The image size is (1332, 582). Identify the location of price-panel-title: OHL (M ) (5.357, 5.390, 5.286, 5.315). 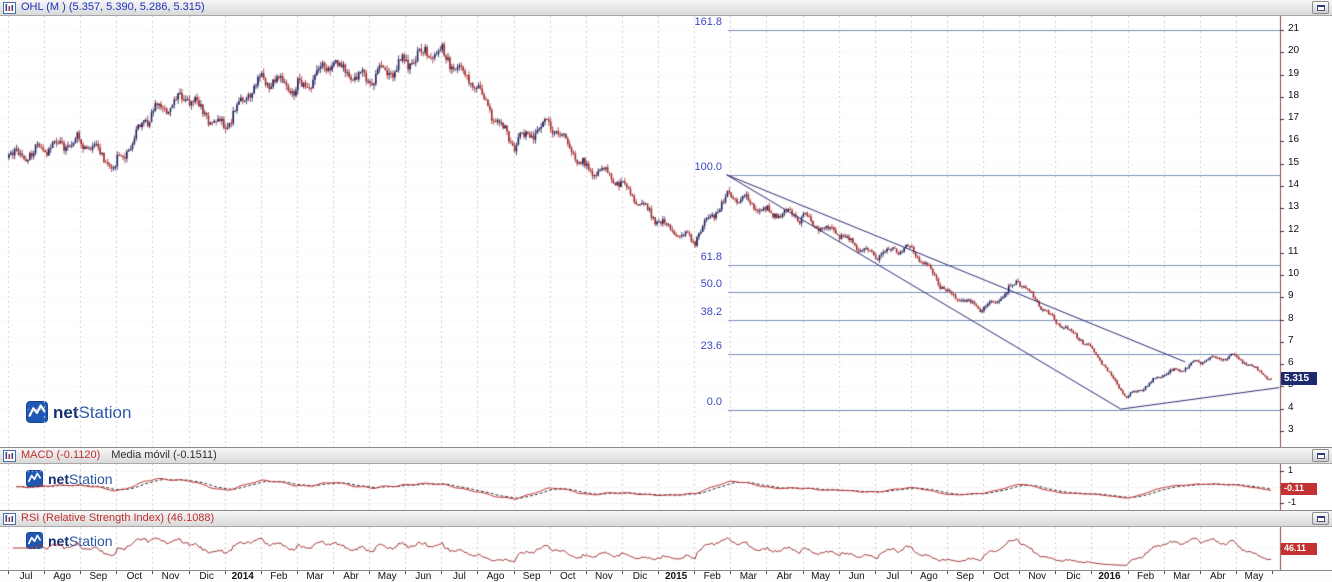
(113, 7).